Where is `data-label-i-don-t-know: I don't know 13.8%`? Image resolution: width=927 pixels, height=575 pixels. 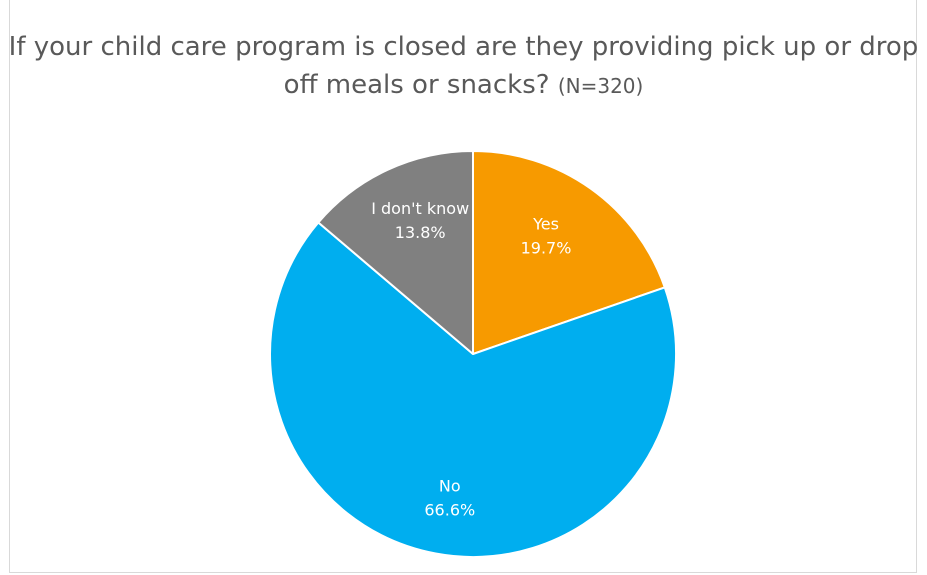
data-label-i-don-t-know: I don't know 13.8% is located at coordinates (420, 220).